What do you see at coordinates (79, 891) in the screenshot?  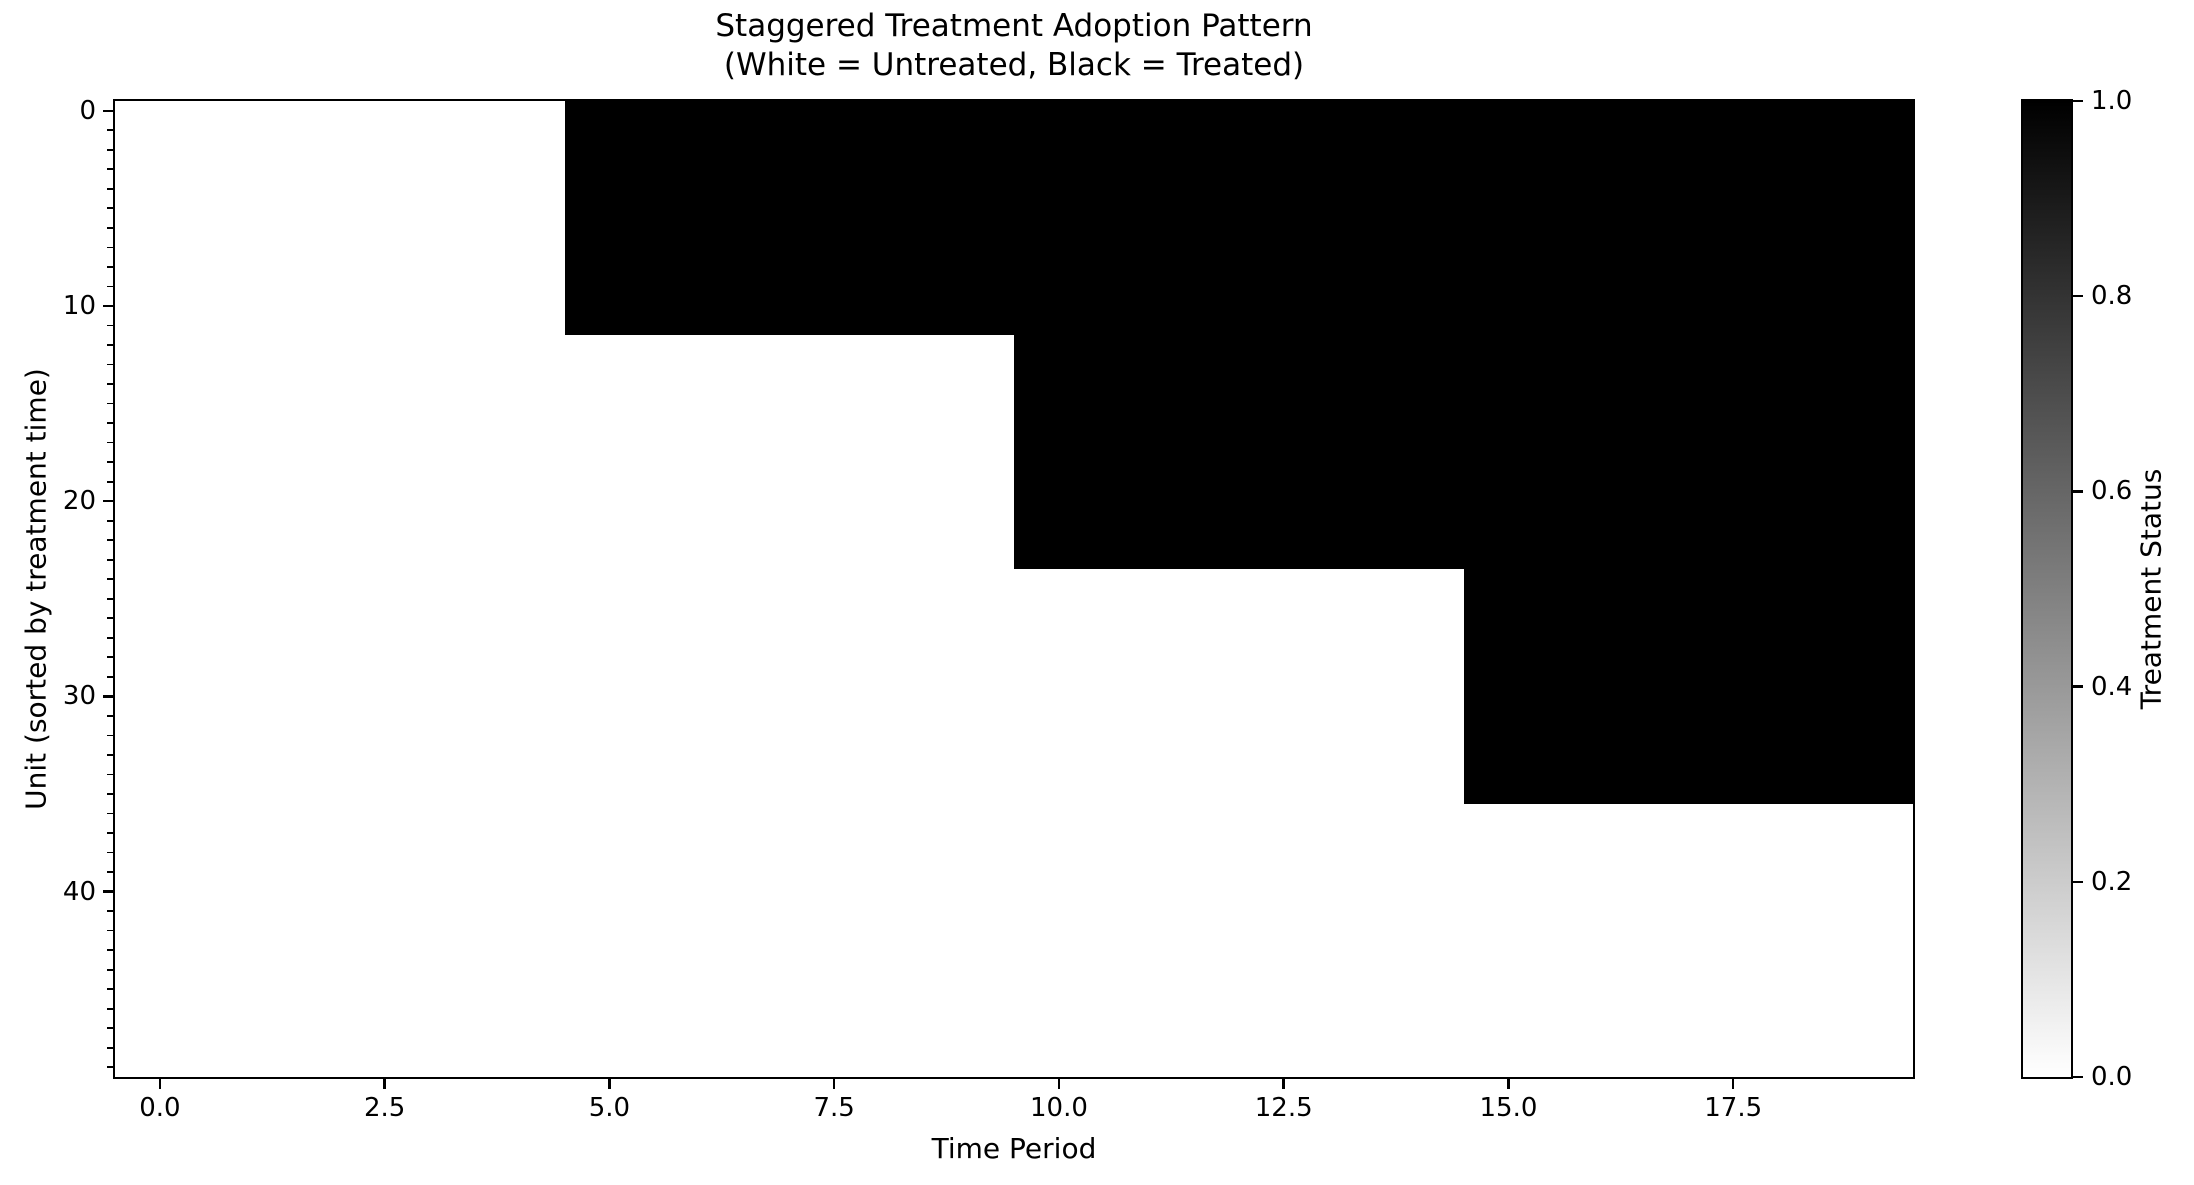 I see `y-axis-tick-label: 40` at bounding box center [79, 891].